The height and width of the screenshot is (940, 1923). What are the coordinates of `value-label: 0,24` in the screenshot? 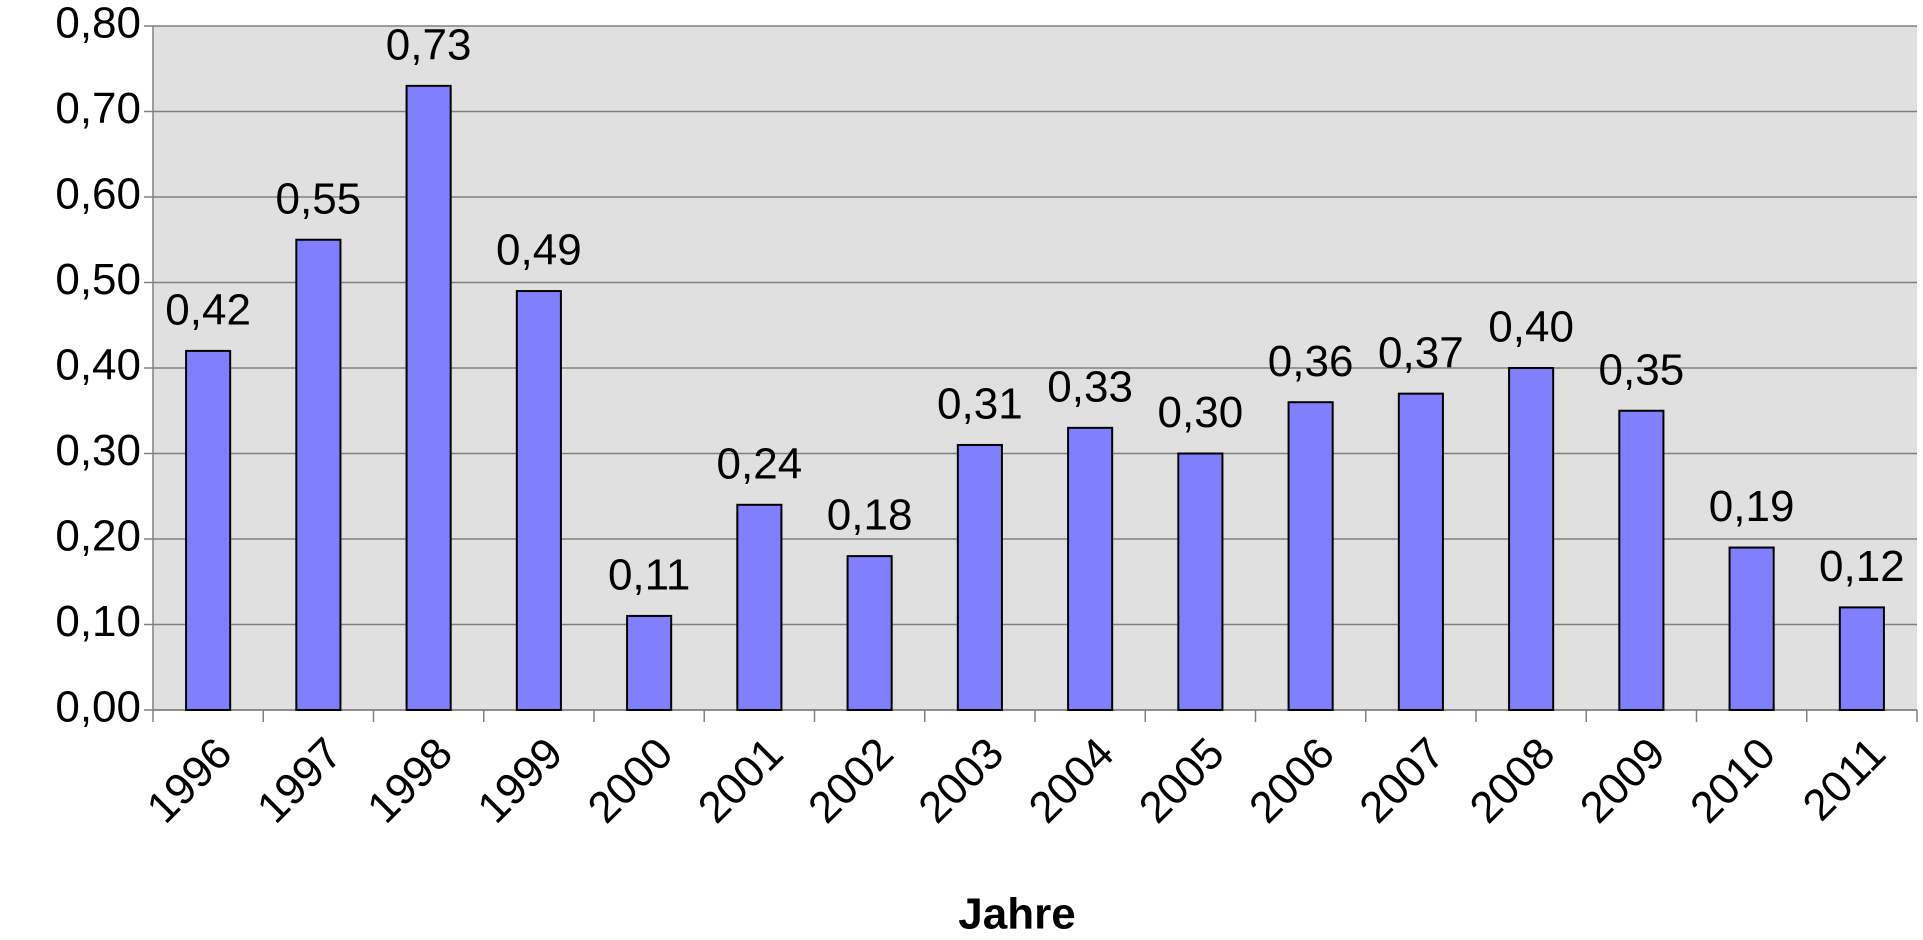 It's located at (760, 463).